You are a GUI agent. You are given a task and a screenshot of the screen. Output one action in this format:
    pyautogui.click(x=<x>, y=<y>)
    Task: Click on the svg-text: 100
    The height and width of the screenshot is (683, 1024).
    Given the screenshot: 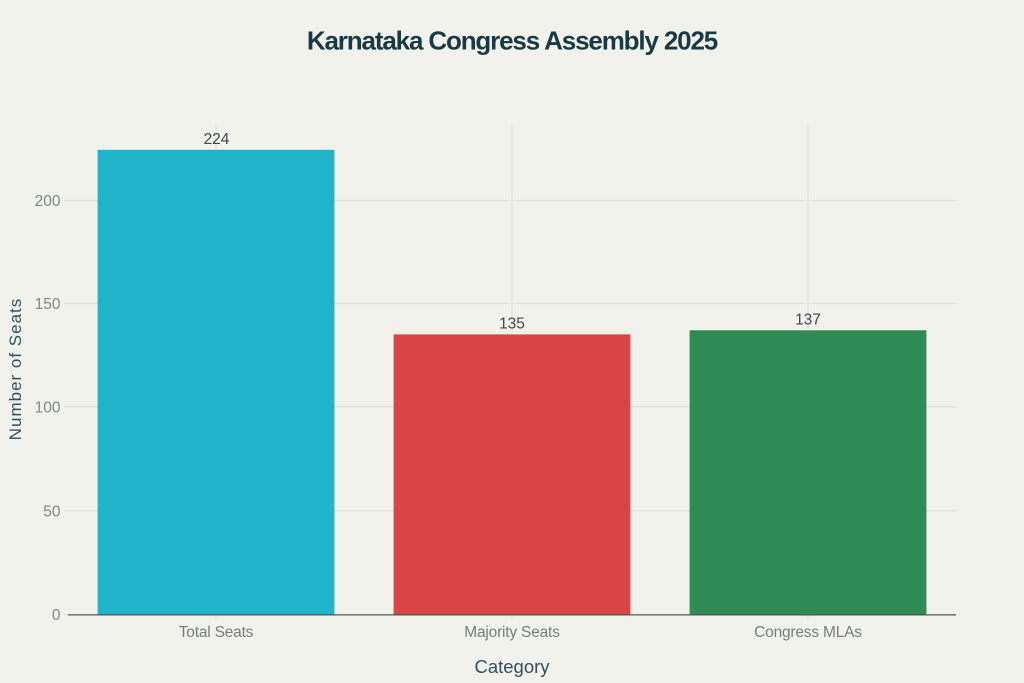 What is the action you would take?
    pyautogui.click(x=48, y=408)
    